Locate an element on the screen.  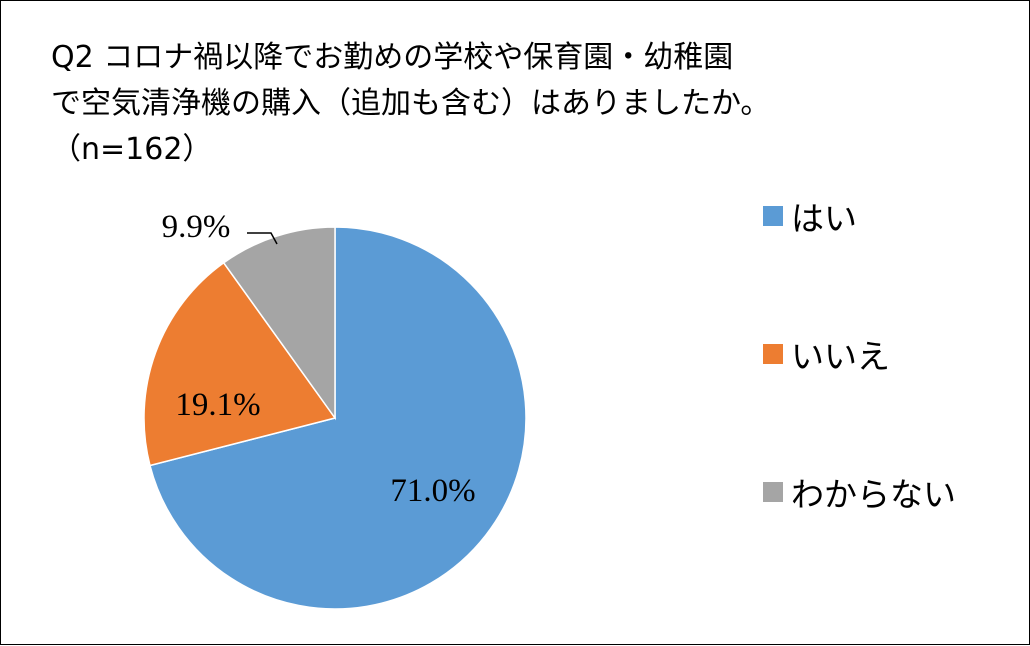
legend-item-yes: はい is located at coordinates (893, 216).